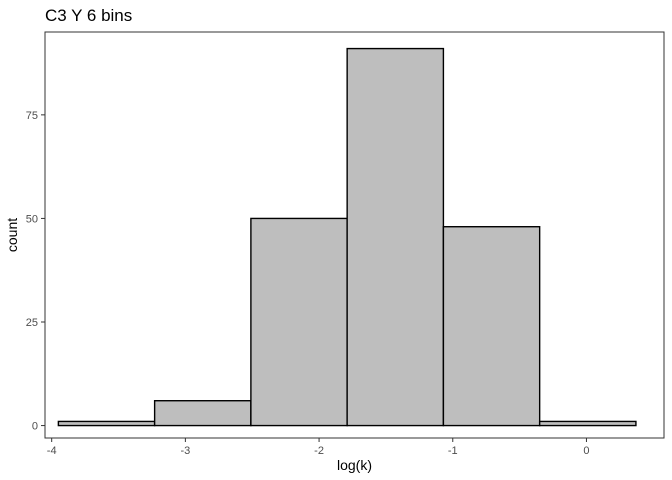 This screenshot has width=672, height=480. Describe the element at coordinates (52, 451) in the screenshot. I see `x-tick-label: -4` at that location.